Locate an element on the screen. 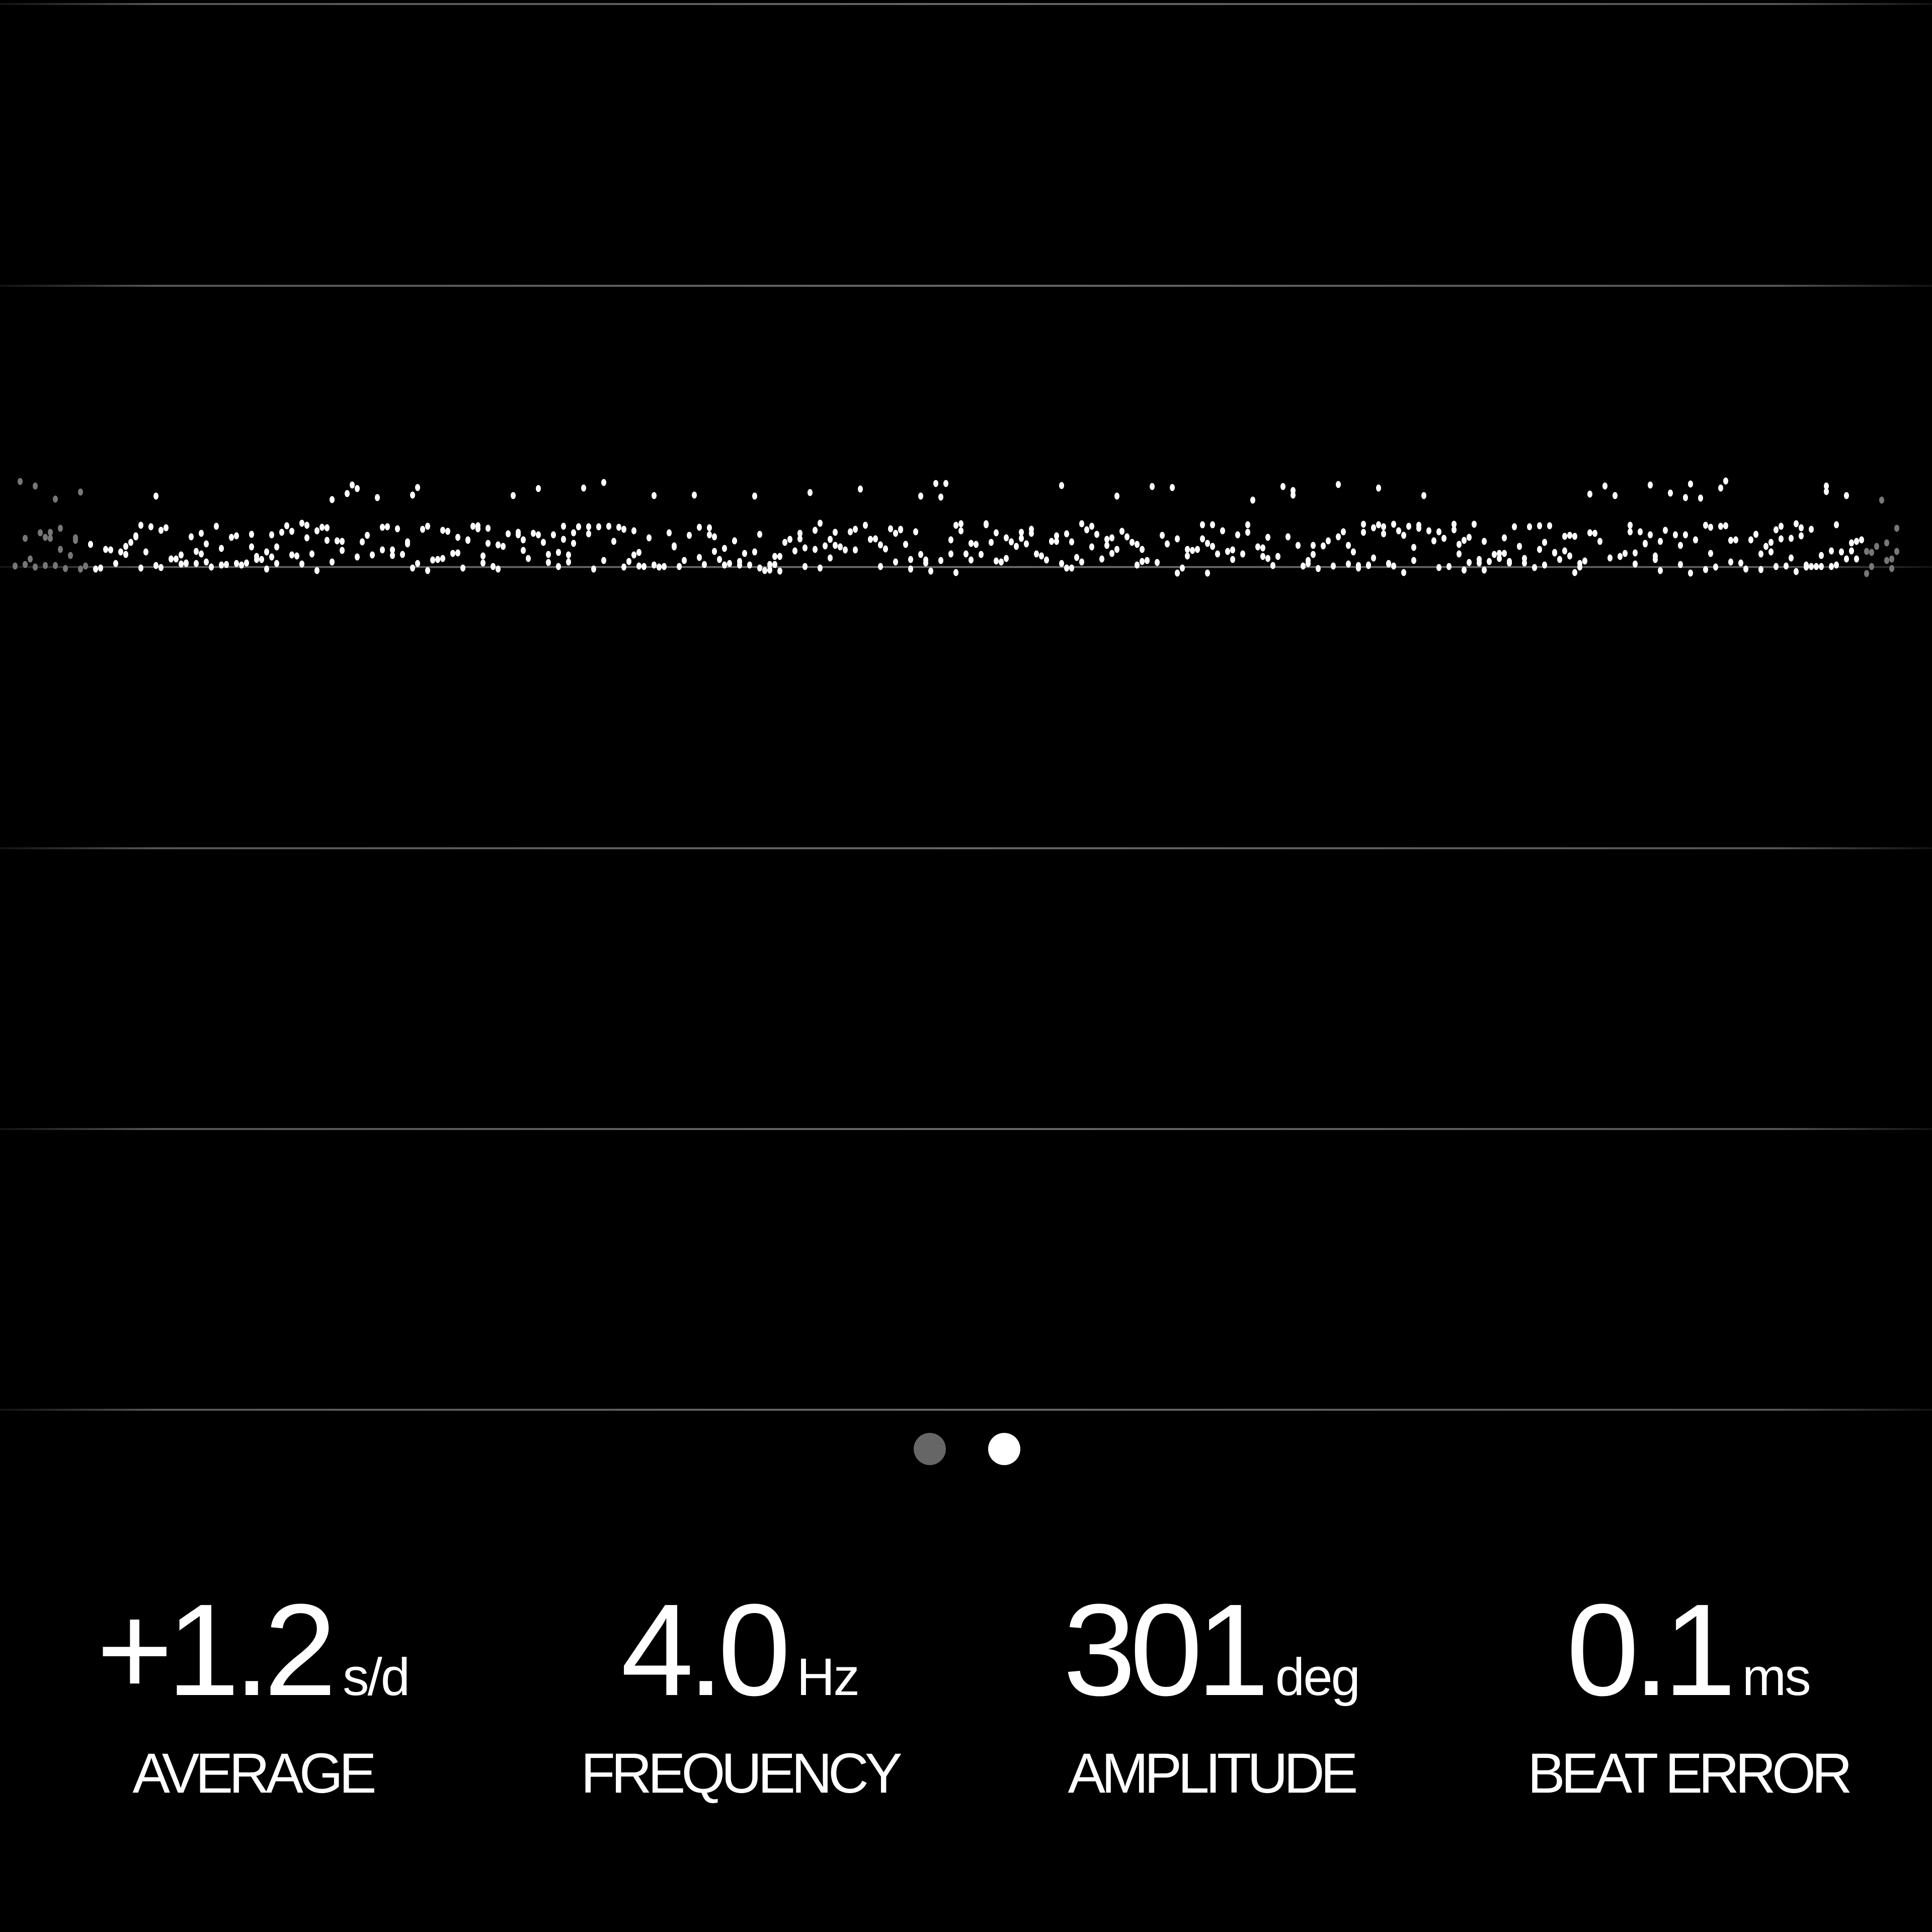 The width and height of the screenshot is (1932, 1932). frequency-value: 4.0 is located at coordinates (706, 1650).